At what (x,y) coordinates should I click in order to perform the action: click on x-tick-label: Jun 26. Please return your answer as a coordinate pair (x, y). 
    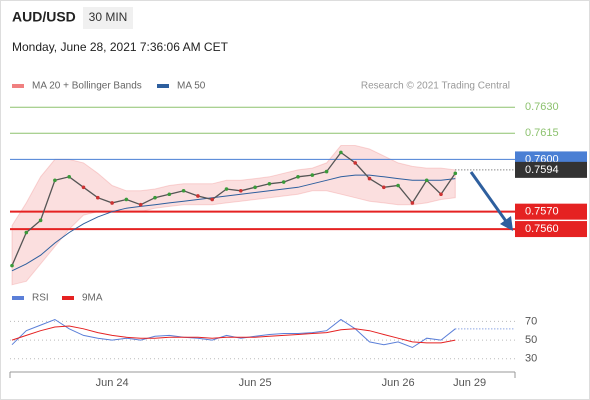
    Looking at the image, I should click on (398, 383).